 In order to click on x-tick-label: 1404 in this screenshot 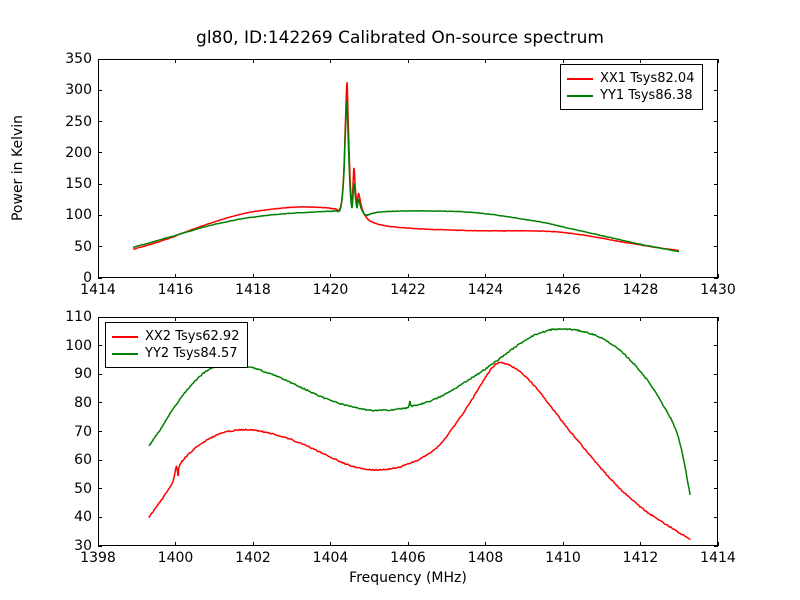, I will do `click(330, 558)`.